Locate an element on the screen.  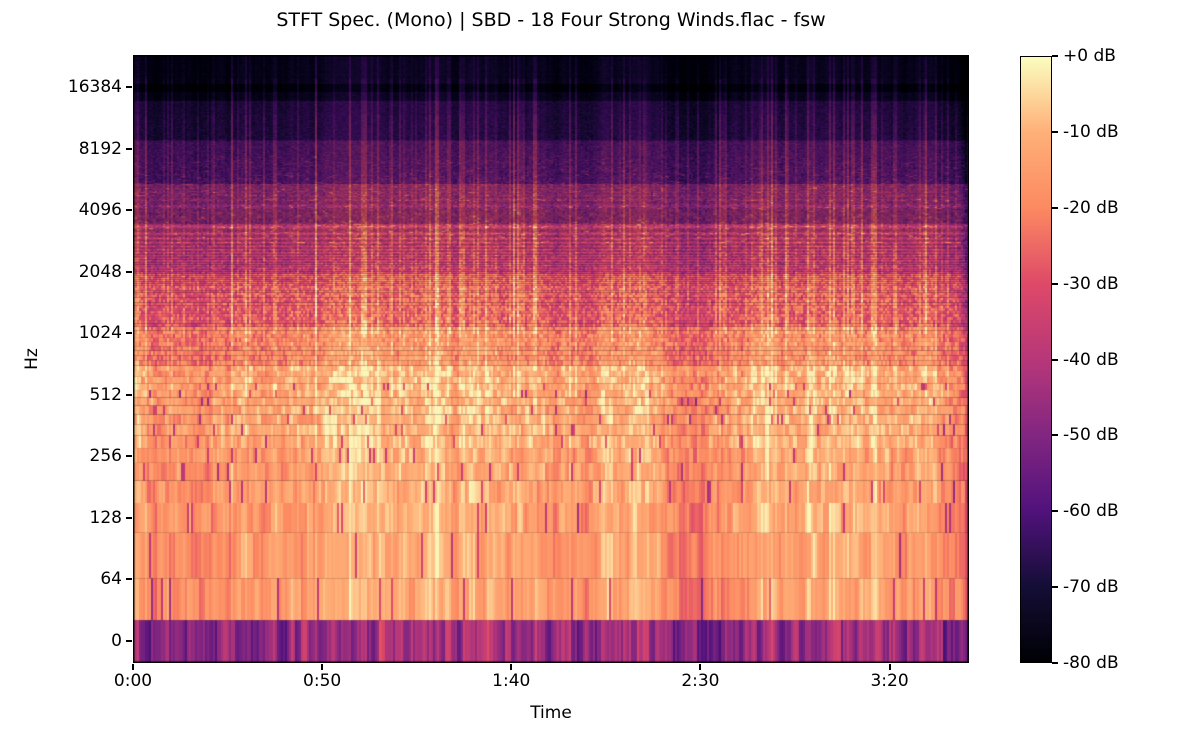
colorbar-tick-label--60dB: -60 dB is located at coordinates (1091, 511).